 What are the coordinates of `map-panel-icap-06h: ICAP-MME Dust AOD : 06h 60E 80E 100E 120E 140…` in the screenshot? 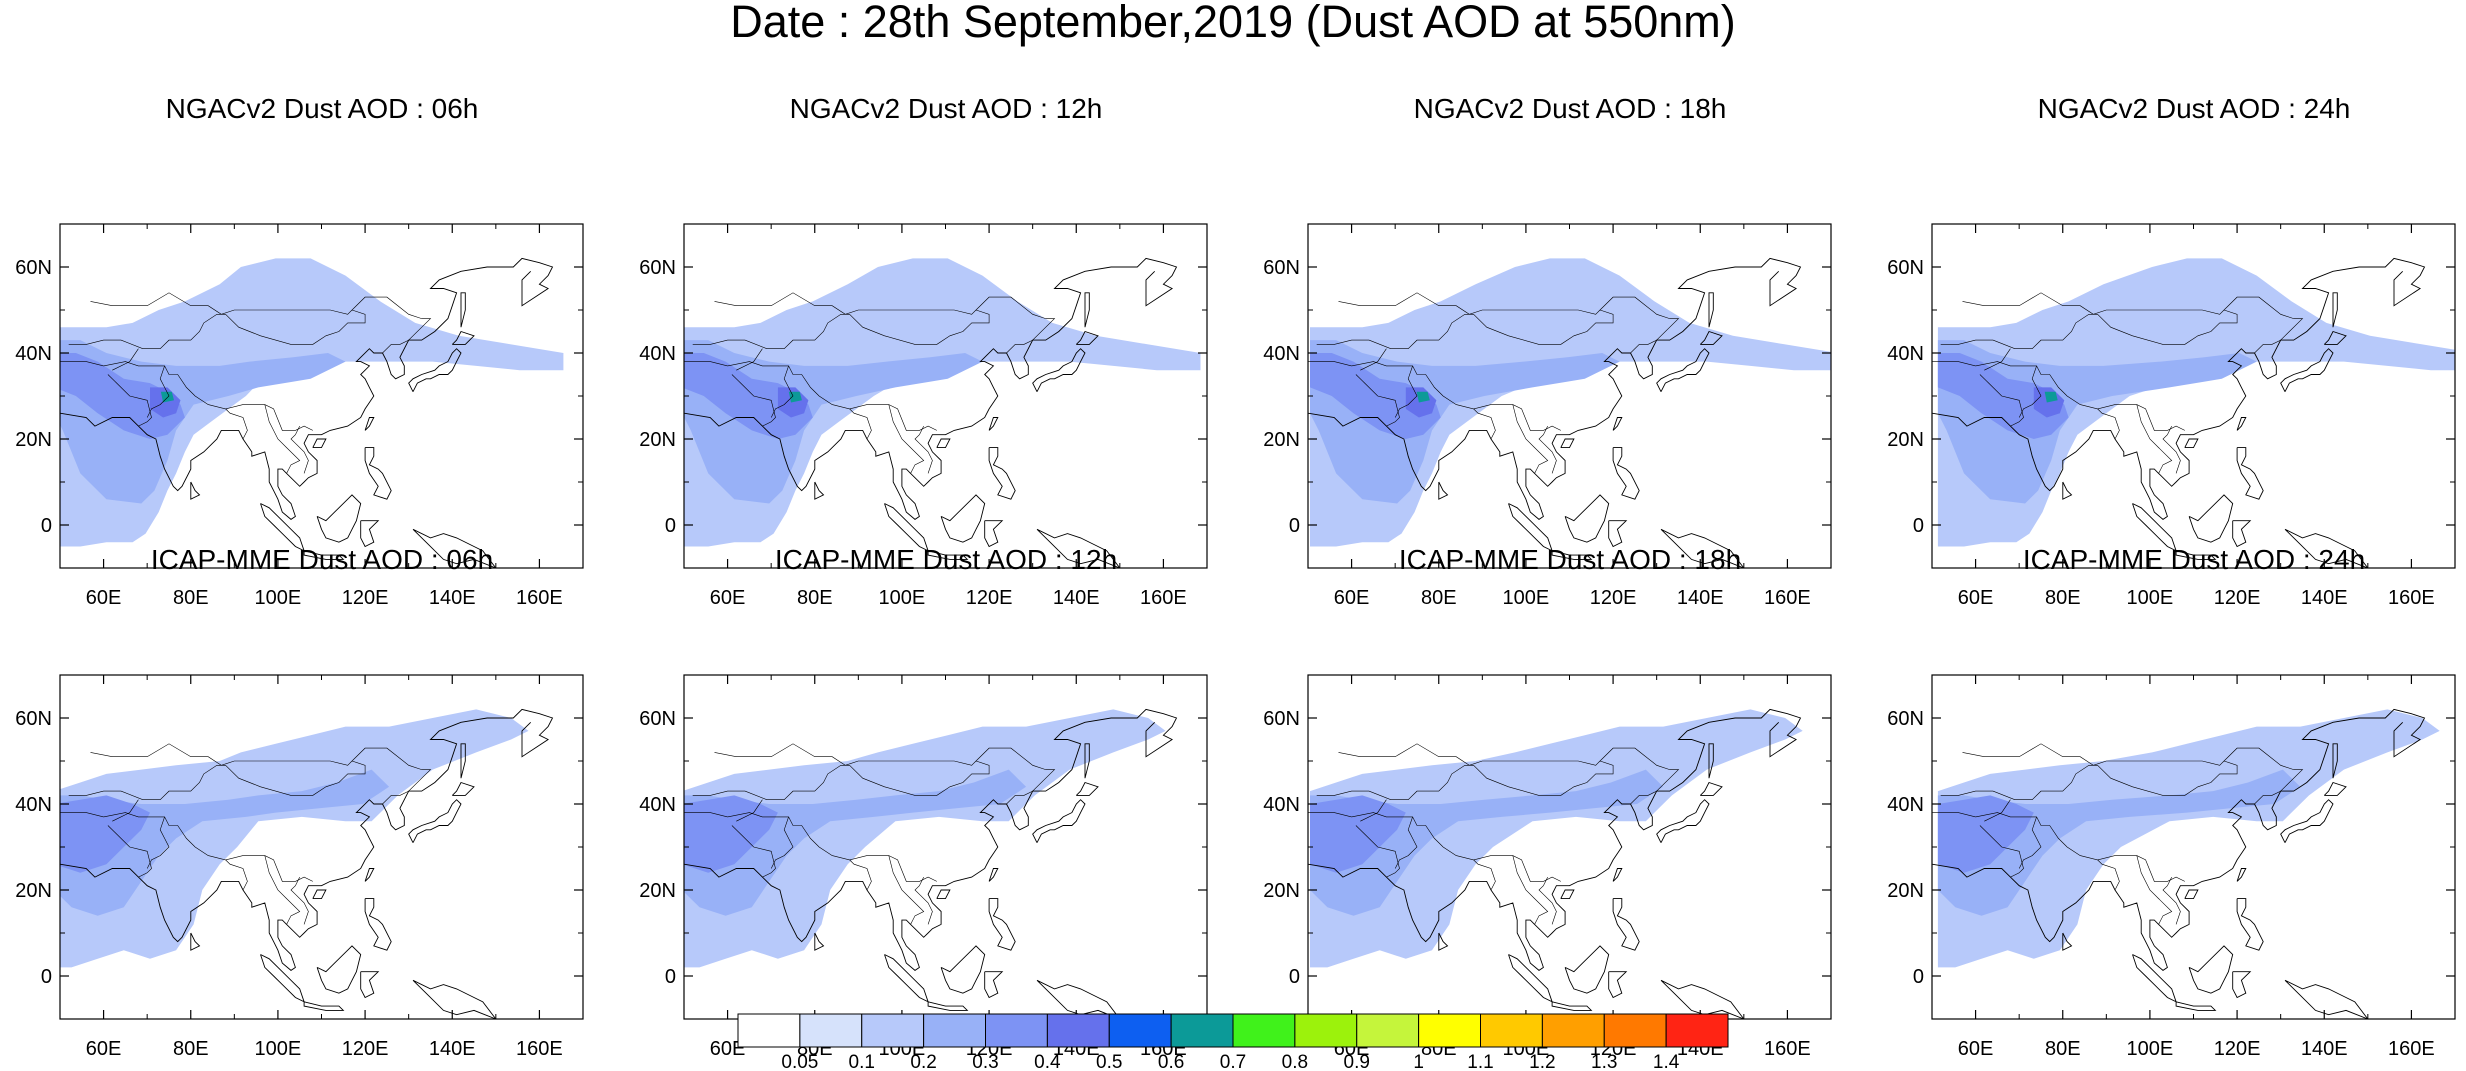 It's located at (300, 799).